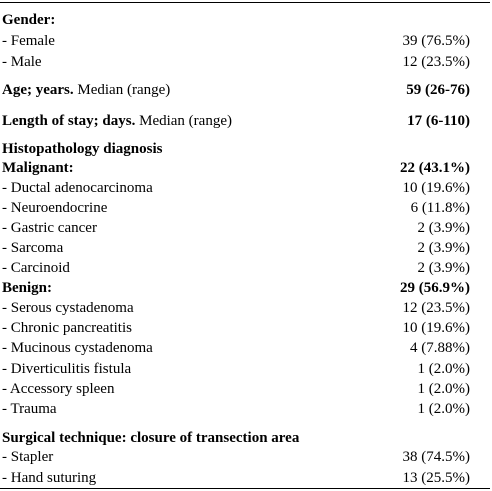  I want to click on table-row: - Stapler 38 (74.5%), so click(246, 457).